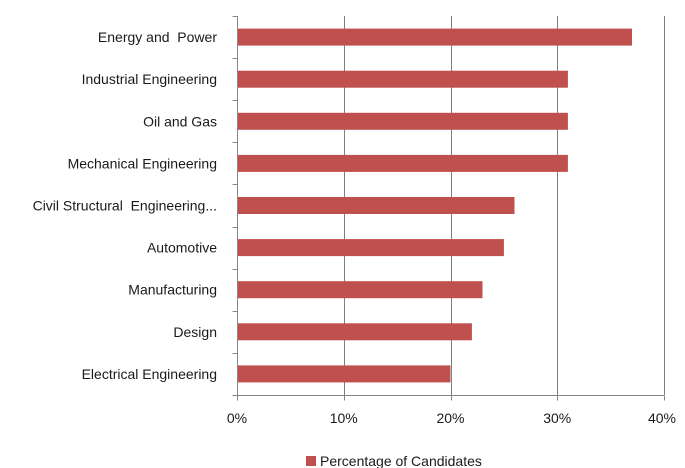  Describe the element at coordinates (149, 374) in the screenshot. I see `category-label: Electrical Engineering` at that location.